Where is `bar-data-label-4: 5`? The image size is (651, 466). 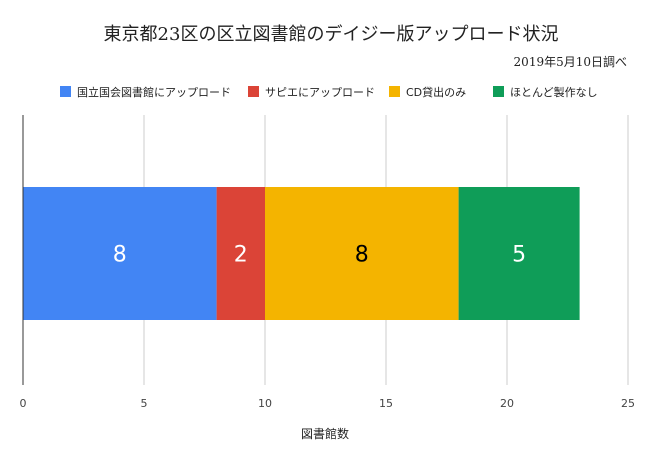
bar-data-label-4: 5 is located at coordinates (519, 255).